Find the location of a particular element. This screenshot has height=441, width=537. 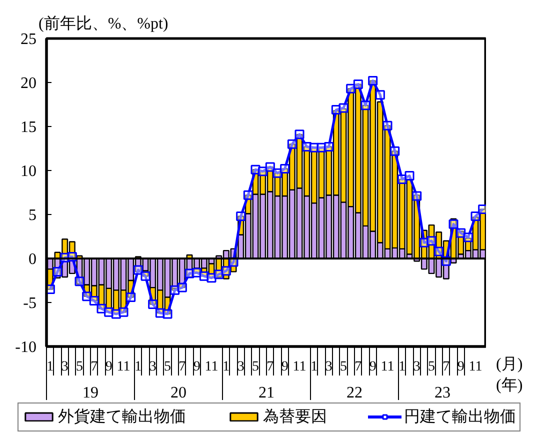

y-tick-label: 15 is located at coordinates (28, 127).